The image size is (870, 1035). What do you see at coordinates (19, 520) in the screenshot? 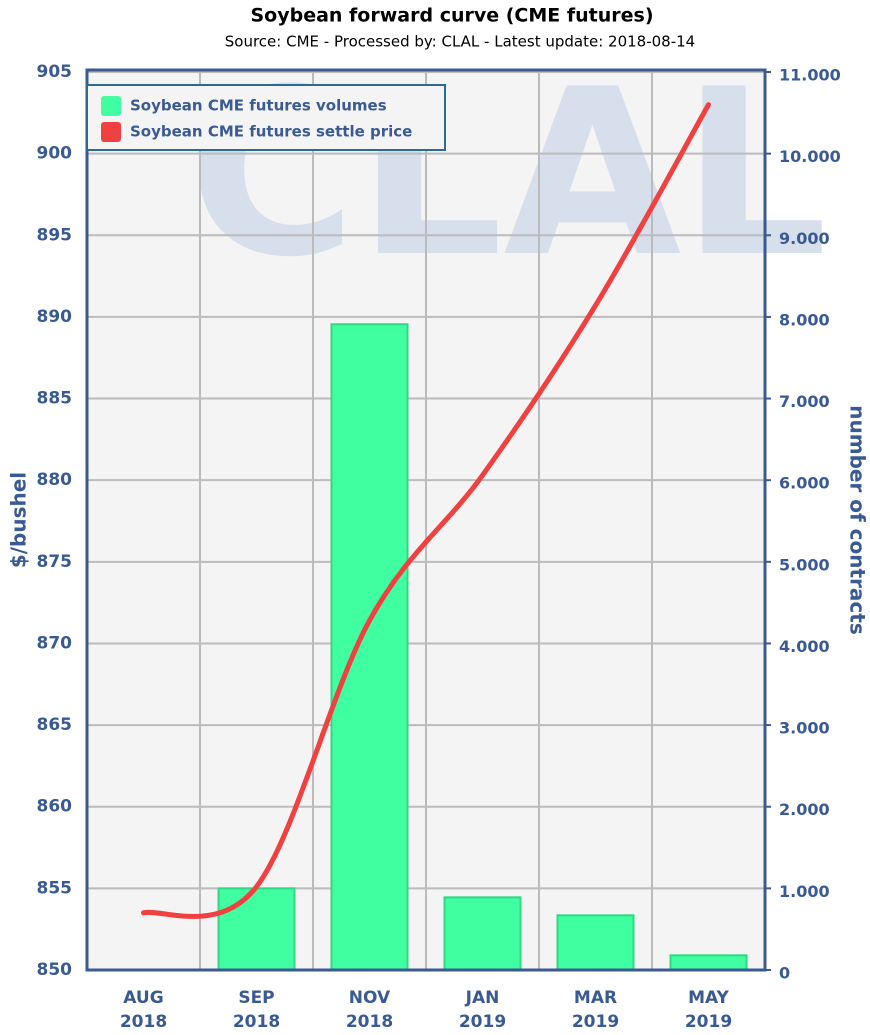
I see `y-axis-label: $/bushel` at bounding box center [19, 520].